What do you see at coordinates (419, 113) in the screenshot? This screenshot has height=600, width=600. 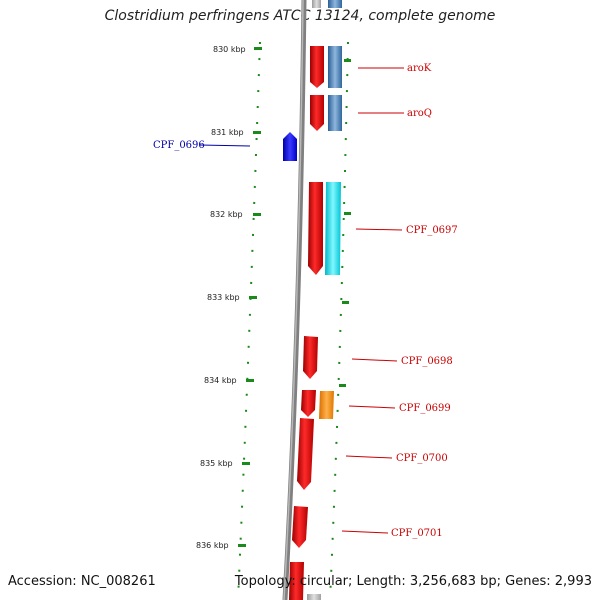 I see `gene-label-aroQ: aroQ` at bounding box center [419, 113].